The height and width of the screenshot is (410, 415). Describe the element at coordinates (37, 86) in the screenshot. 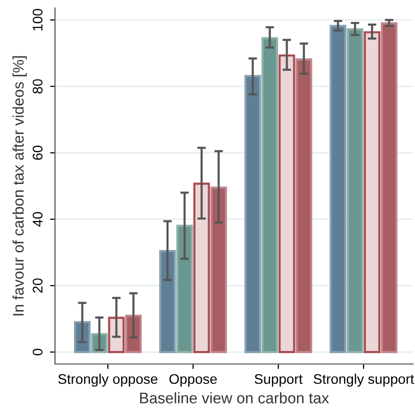

I see `y-tick-label: 80` at that location.